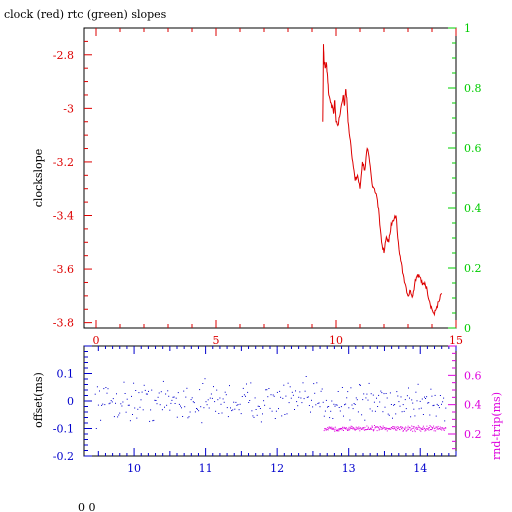 This screenshot has width=512, height=512. Describe the element at coordinates (63, 162) in the screenshot. I see `slopes-y-tick-label: -3.2` at that location.